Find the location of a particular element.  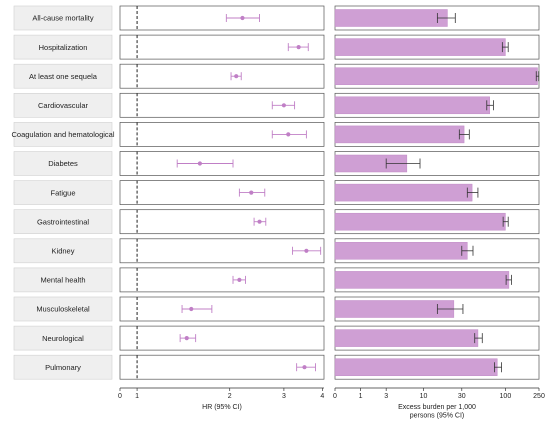

row-label: Neurological is located at coordinates (63, 338).